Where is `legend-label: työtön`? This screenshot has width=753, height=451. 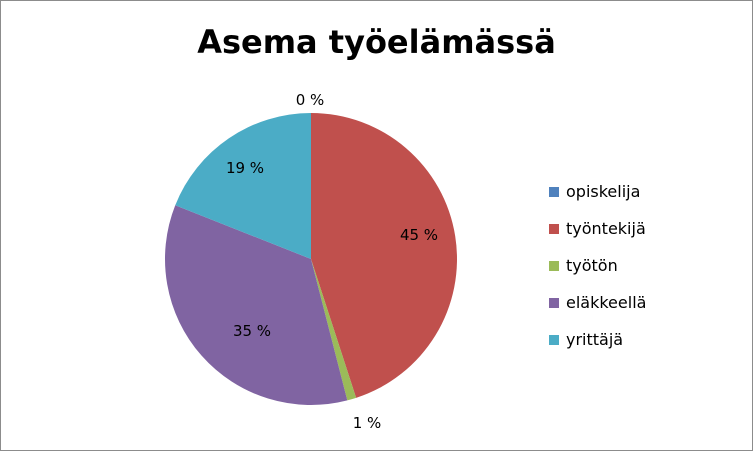 legend-label: työtön is located at coordinates (592, 265).